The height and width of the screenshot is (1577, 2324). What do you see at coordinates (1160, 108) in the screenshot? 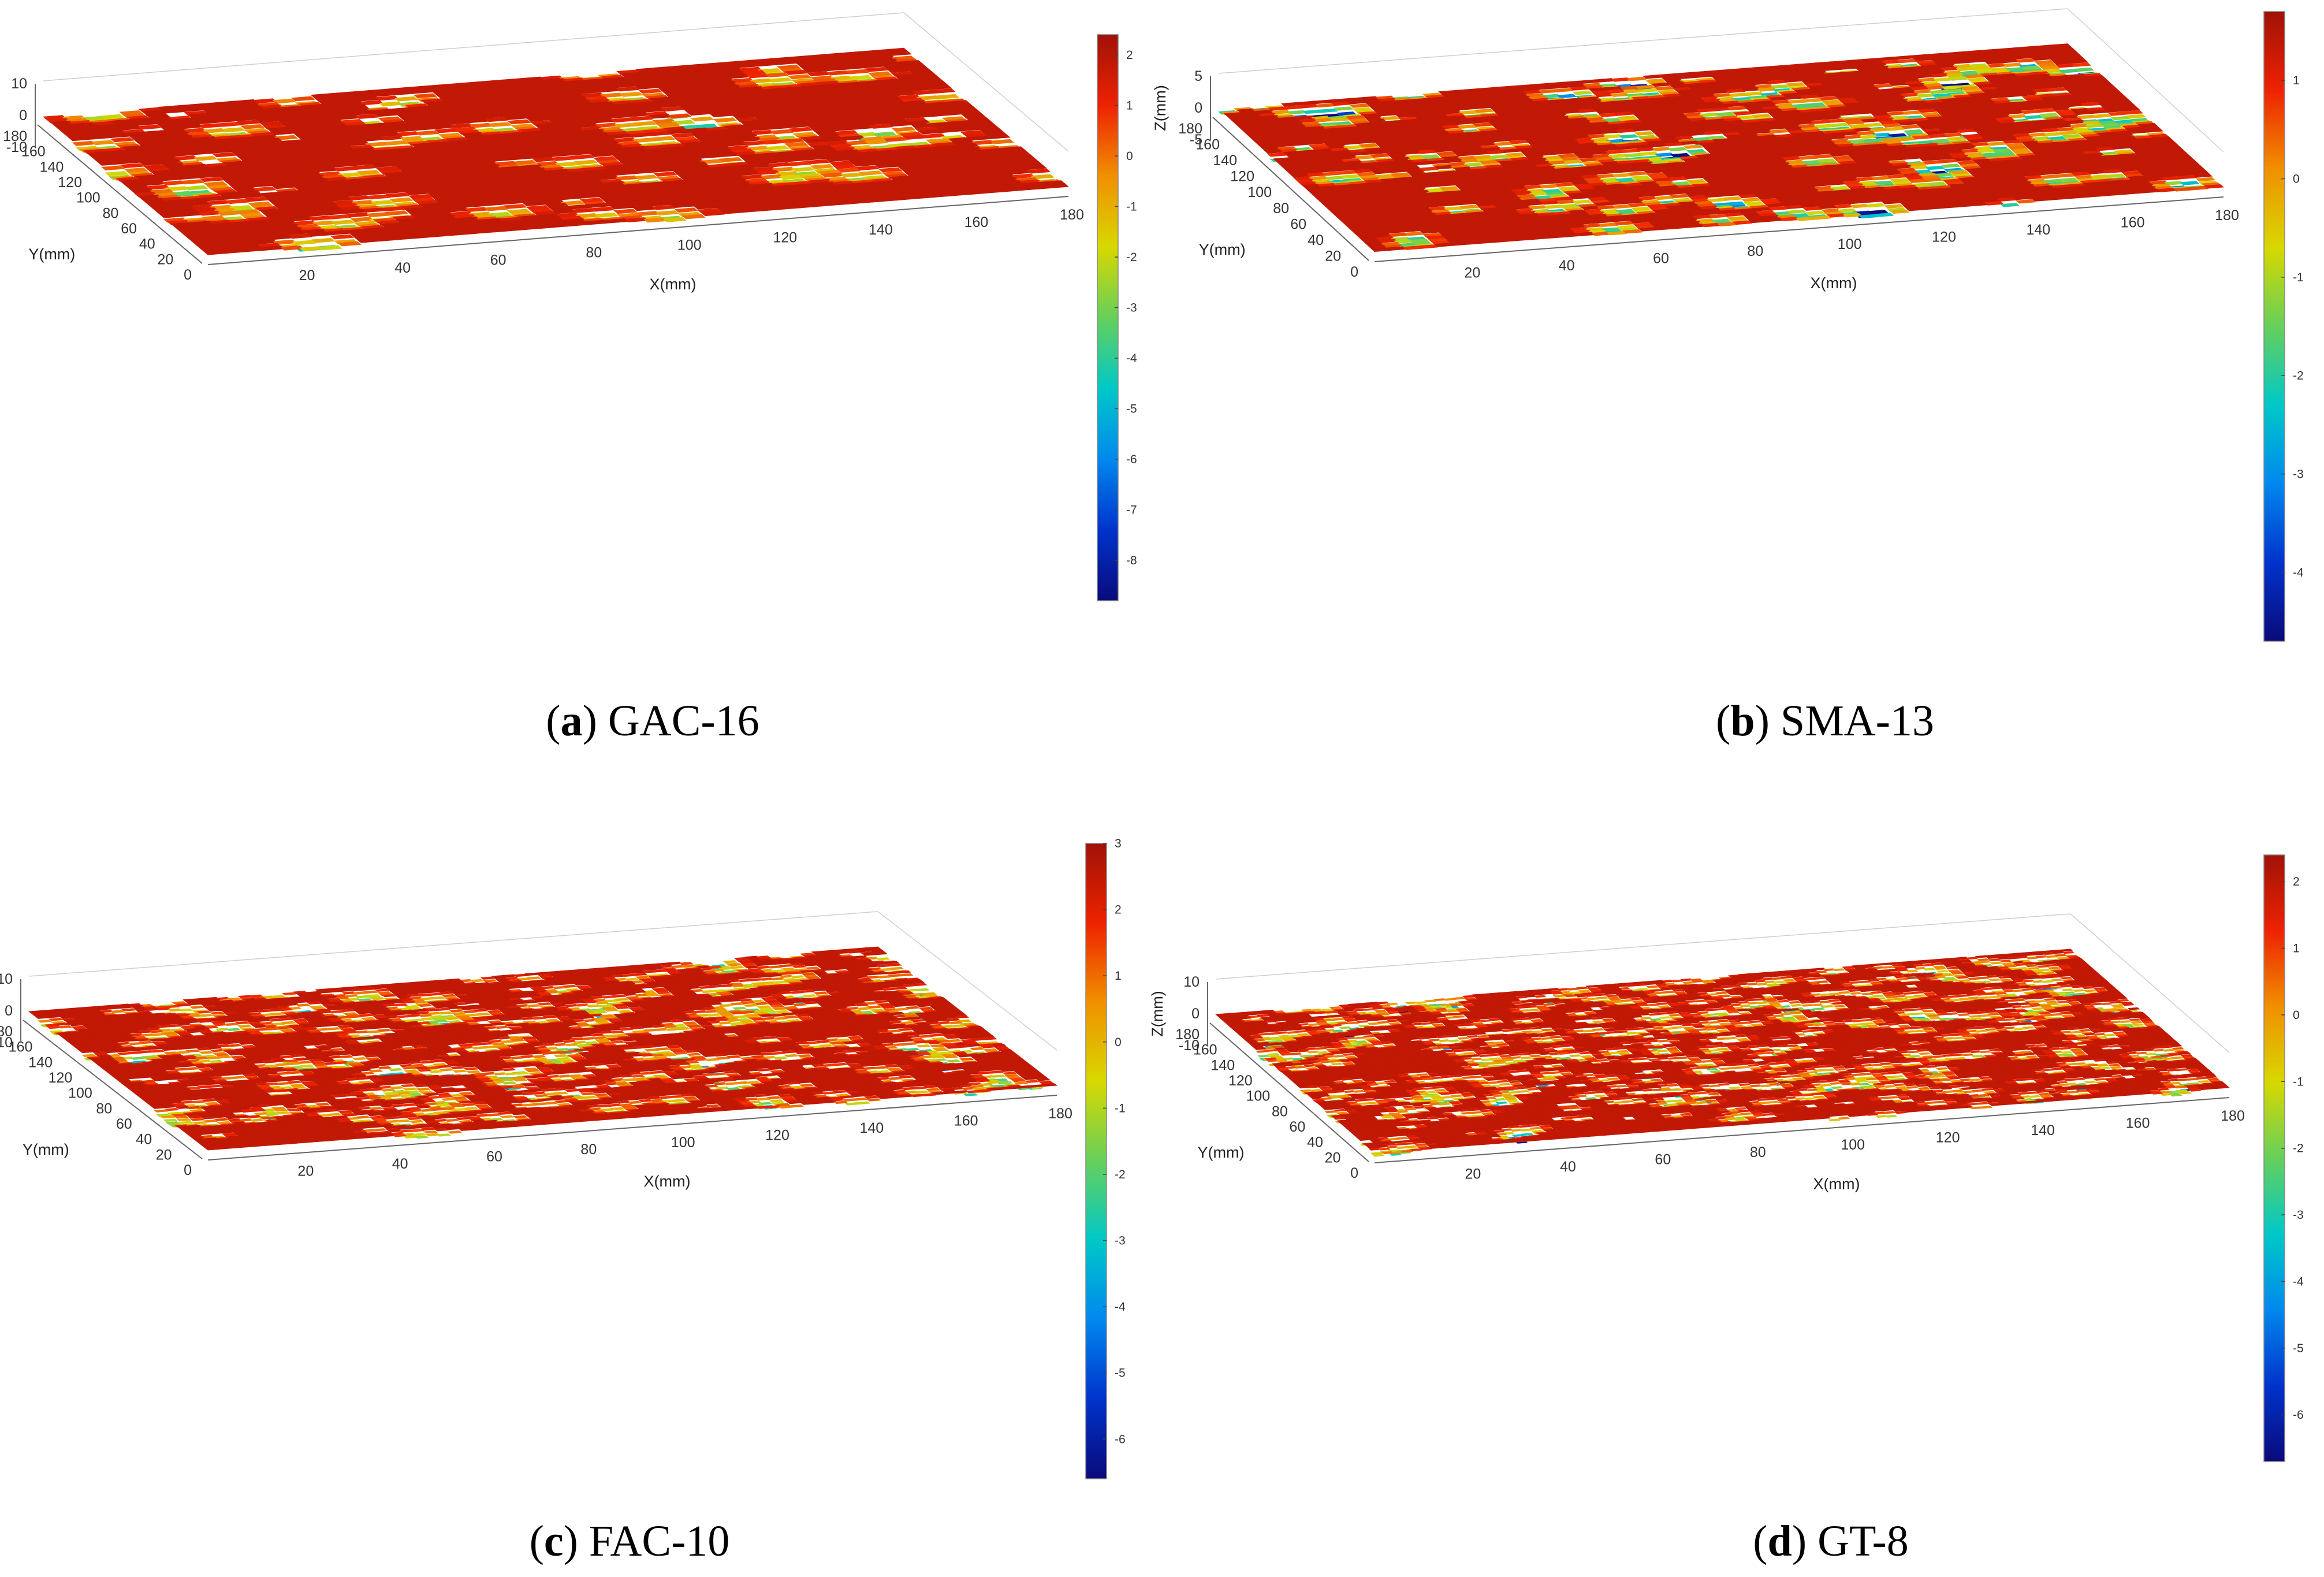
I see `z-axis-title-b: Z(mm)` at bounding box center [1160, 108].